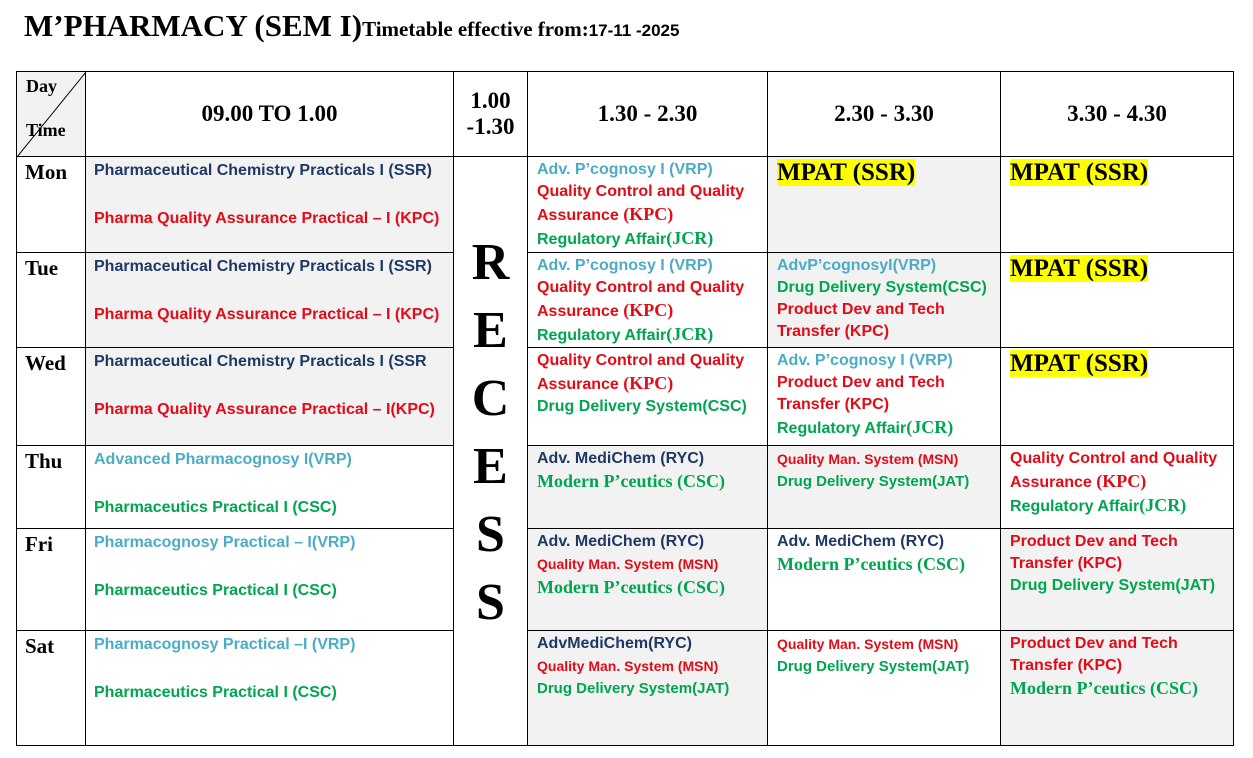 The image size is (1253, 758). What do you see at coordinates (648, 239) in the screenshot?
I see `course-line: Regulatory Affair(JCR)` at bounding box center [648, 239].